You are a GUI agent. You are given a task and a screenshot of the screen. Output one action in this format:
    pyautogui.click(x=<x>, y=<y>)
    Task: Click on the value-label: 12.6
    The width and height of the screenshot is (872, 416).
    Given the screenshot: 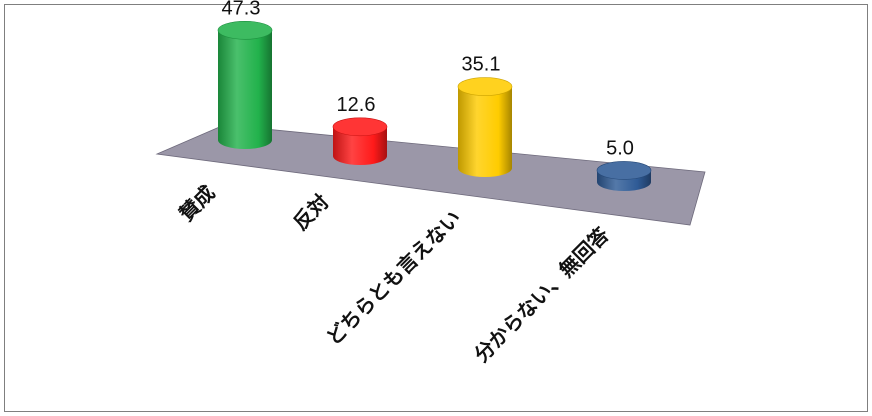 What is the action you would take?
    pyautogui.click(x=356, y=105)
    